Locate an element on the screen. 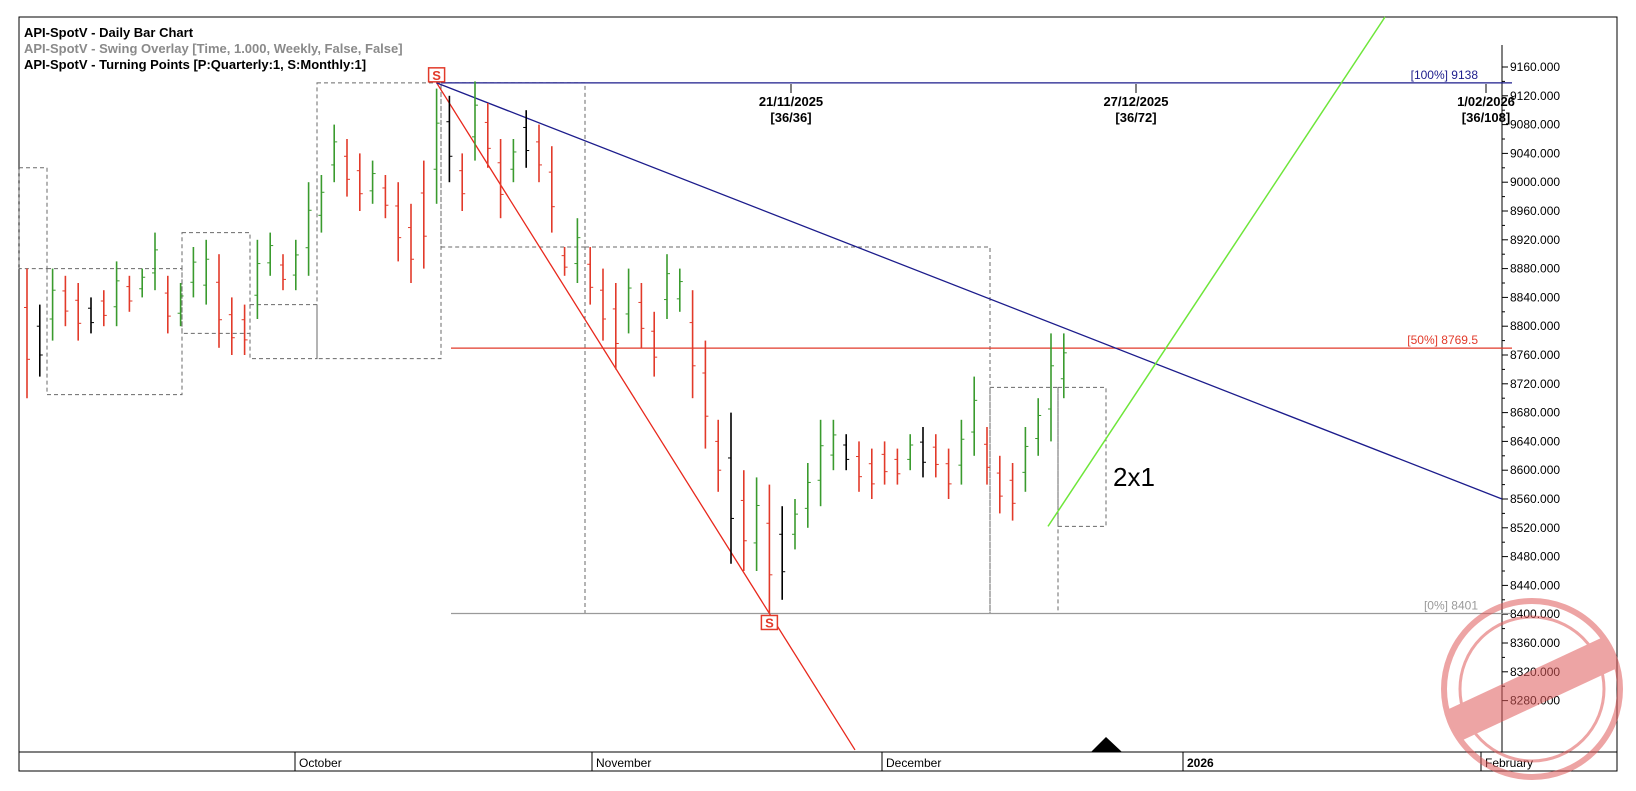  cycle-date-label: 27/12/2025[36/72] is located at coordinates (1136, 104).